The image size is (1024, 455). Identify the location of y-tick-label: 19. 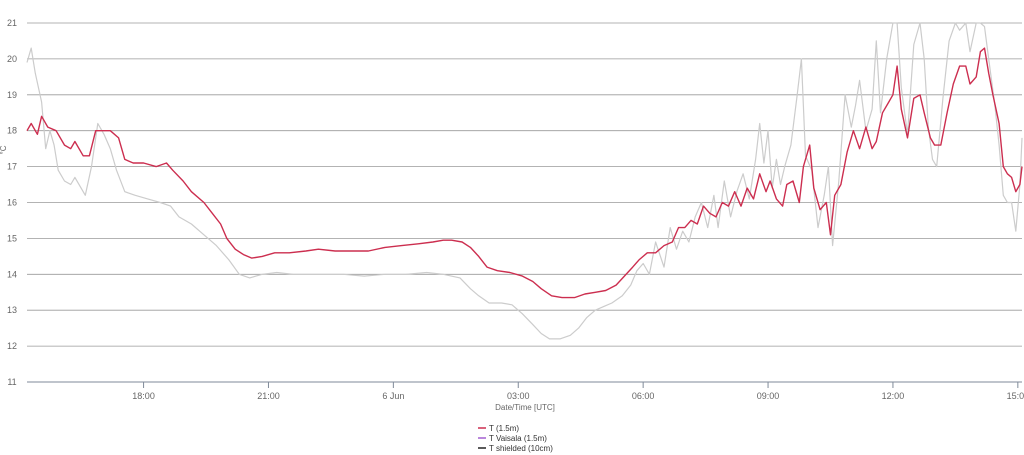
(12, 95).